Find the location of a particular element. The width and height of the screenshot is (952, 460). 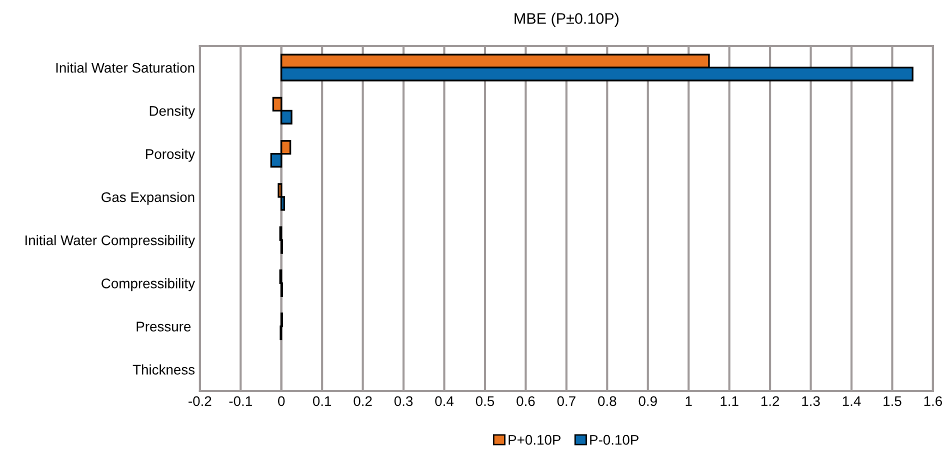

y-tick-label: Thickness is located at coordinates (163, 369).